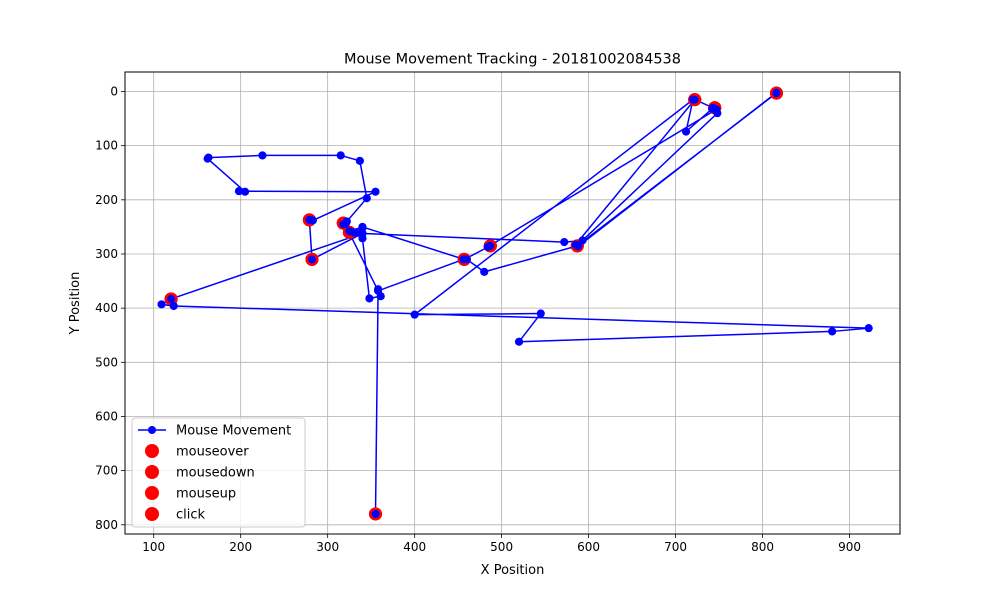 The height and width of the screenshot is (600, 1000). What do you see at coordinates (114, 91) in the screenshot?
I see `y-tick-label: 0` at bounding box center [114, 91].